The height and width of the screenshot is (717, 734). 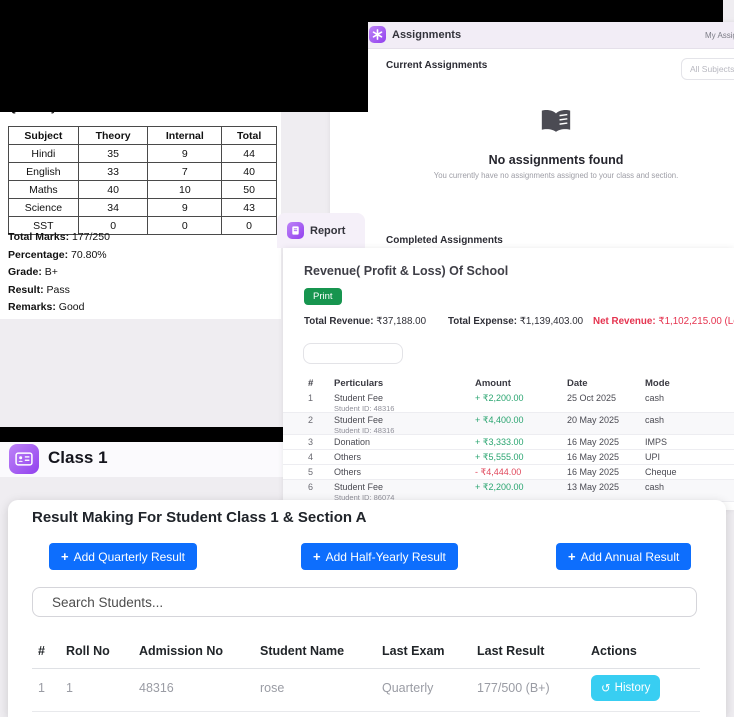 I want to click on nav-item-my-assignments: My Assignment, so click(x=719, y=35).